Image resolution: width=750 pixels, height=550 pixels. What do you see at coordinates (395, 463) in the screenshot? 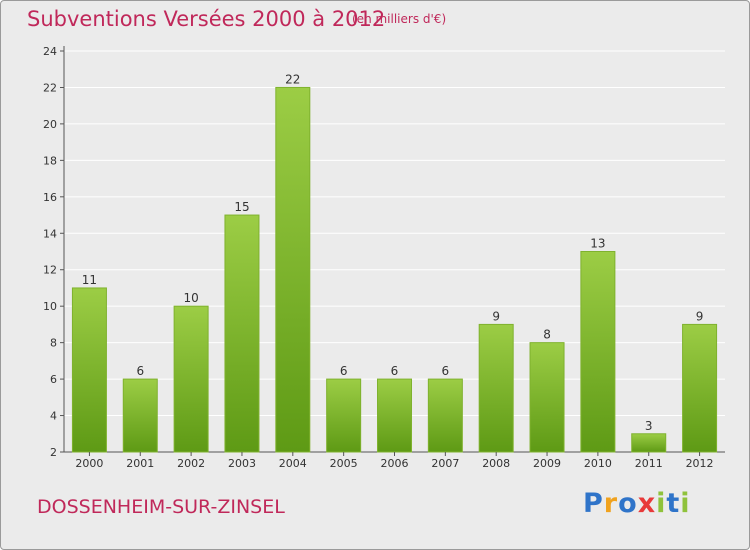
I see `x-tick-label-2006: 2006` at bounding box center [395, 463].